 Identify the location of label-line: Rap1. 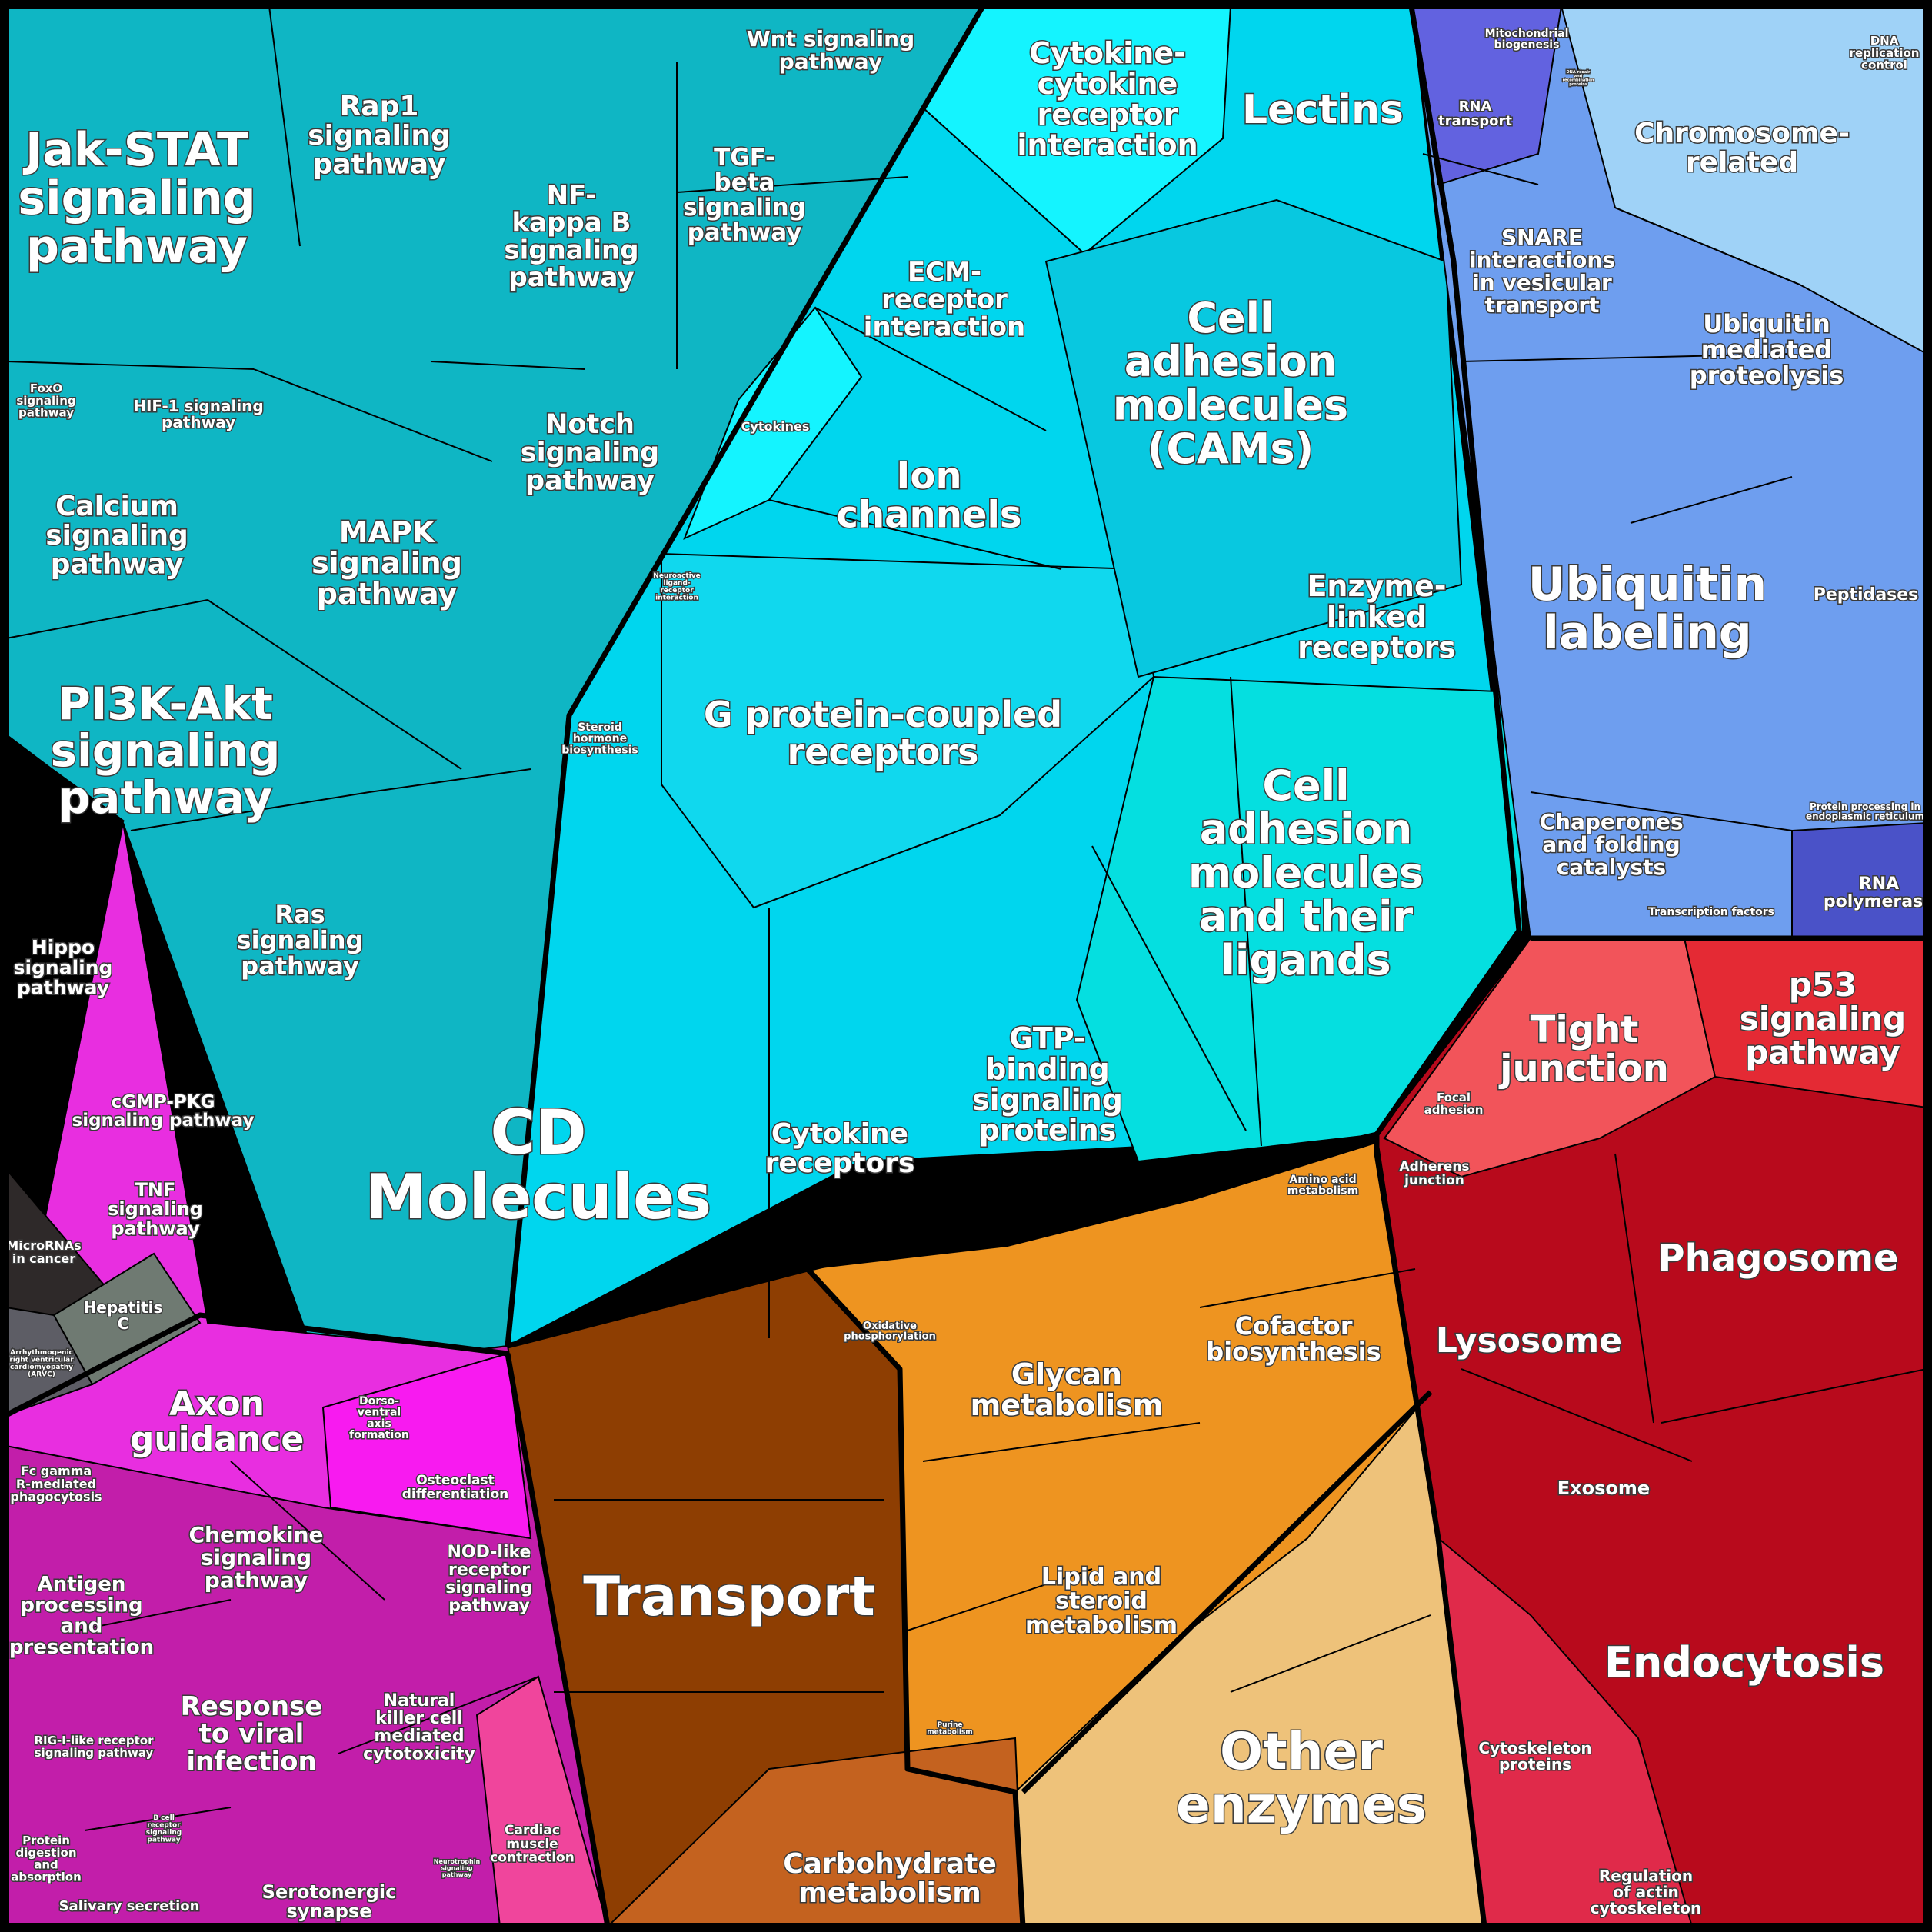
(379, 106).